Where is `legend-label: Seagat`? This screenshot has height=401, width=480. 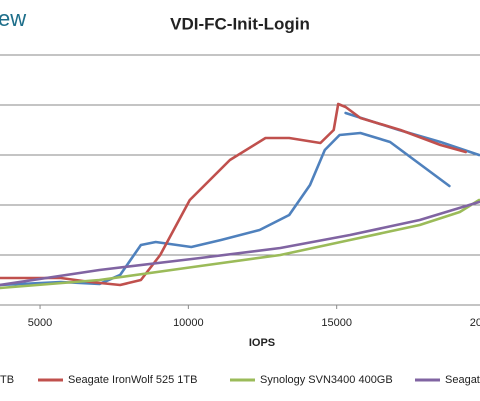 legend-label: Seagat is located at coordinates (462, 380).